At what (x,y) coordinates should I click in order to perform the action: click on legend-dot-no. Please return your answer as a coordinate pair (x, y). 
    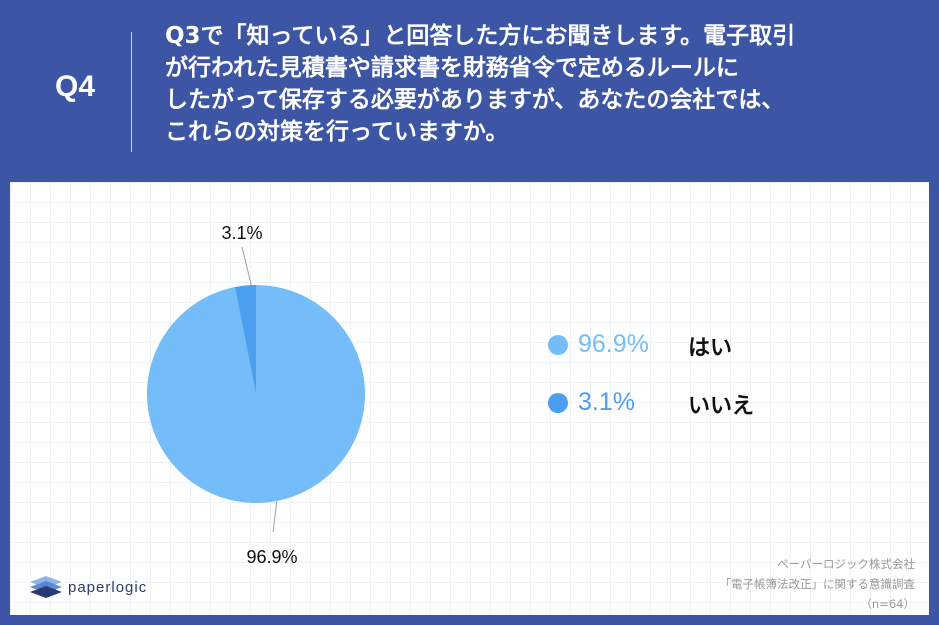
    Looking at the image, I should click on (558, 403).